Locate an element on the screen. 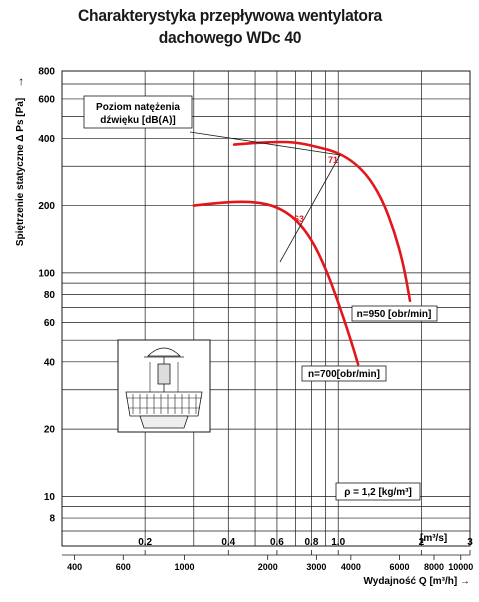  y-tick-label: 600 is located at coordinates (46, 99).